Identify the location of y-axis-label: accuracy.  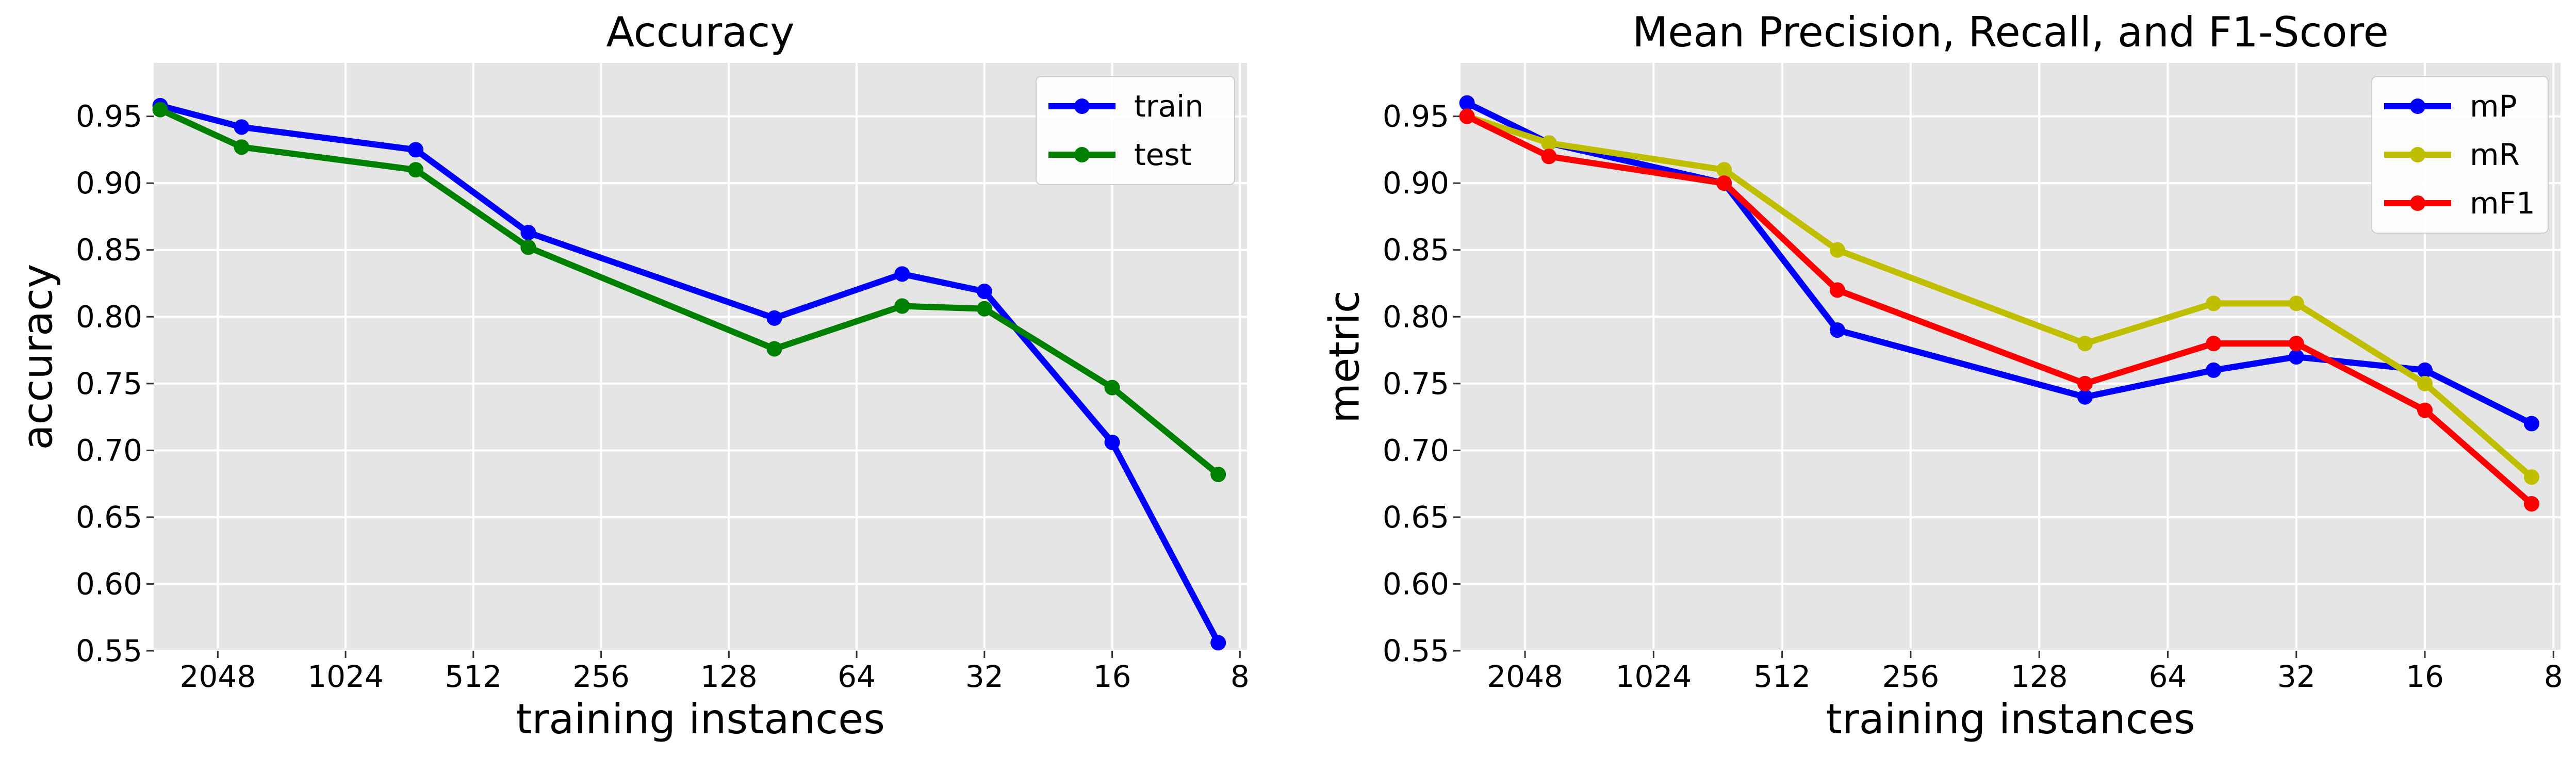
(38, 357).